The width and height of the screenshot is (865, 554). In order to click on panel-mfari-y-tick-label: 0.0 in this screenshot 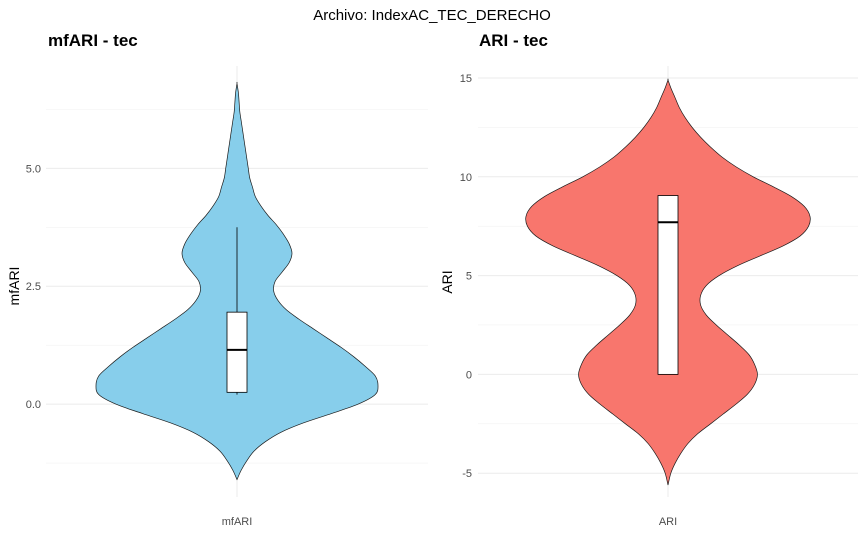, I will do `click(33, 405)`.